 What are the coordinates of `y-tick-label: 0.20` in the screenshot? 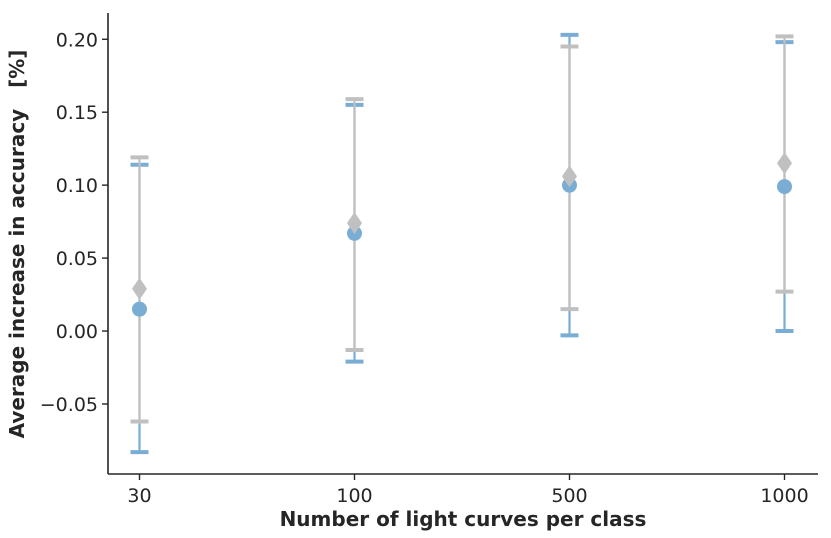 It's located at (77, 40).